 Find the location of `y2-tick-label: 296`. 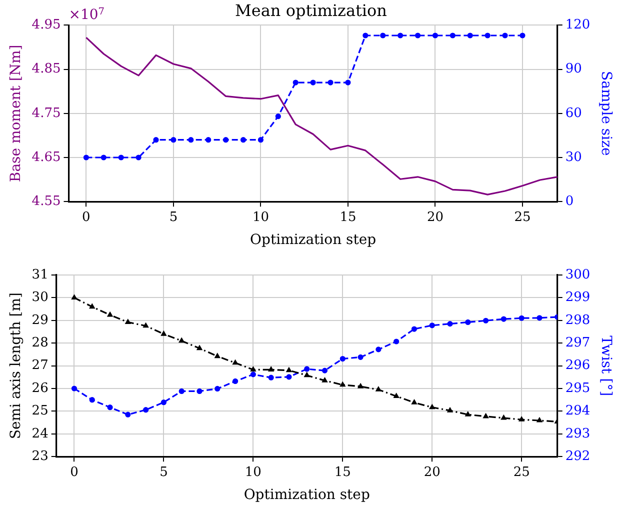

y2-tick-label: 296 is located at coordinates (577, 366).